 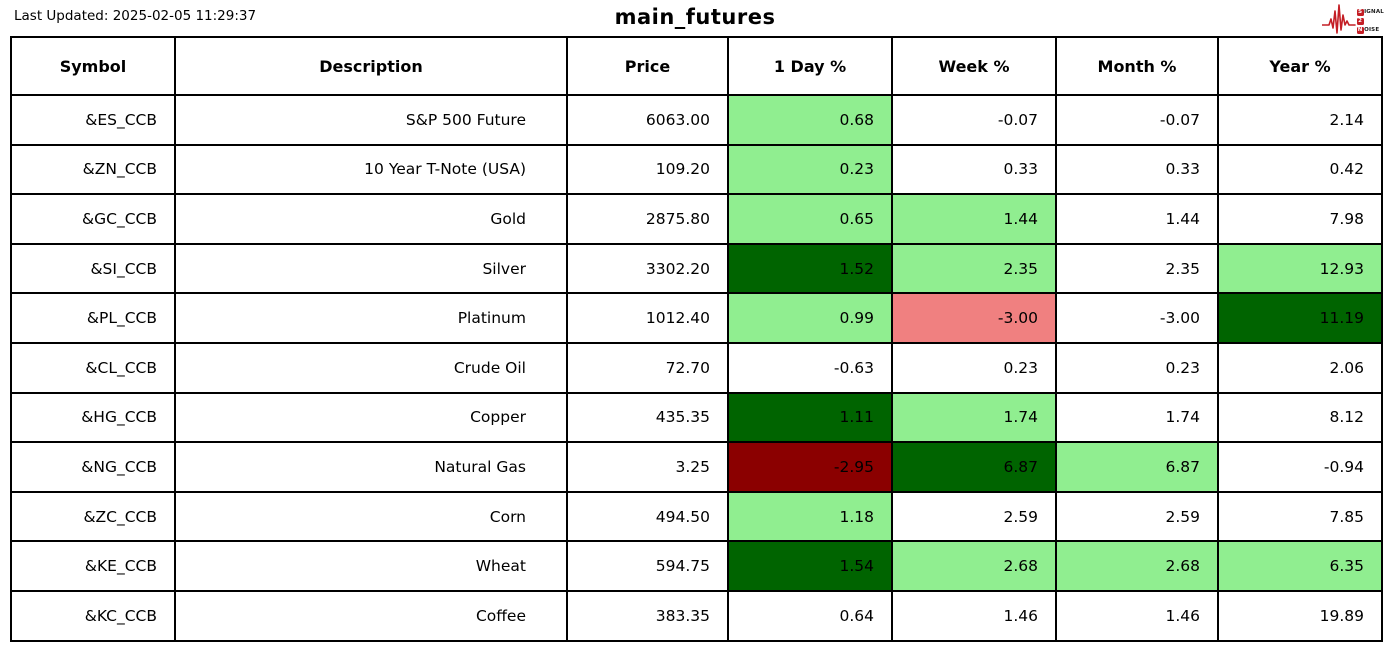 I want to click on price-cell: 3302.20, so click(x=647, y=268).